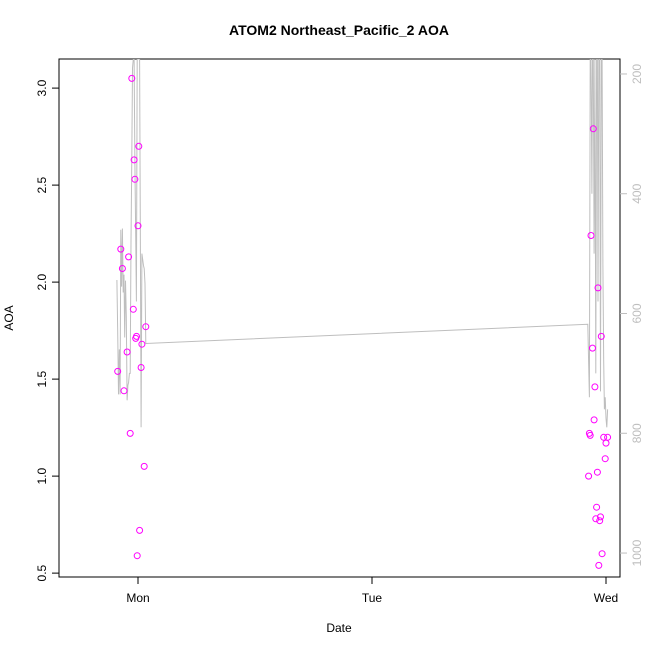 The image size is (650, 650). Describe the element at coordinates (42, 572) in the screenshot. I see `y-tick-label: 0.5` at that location.